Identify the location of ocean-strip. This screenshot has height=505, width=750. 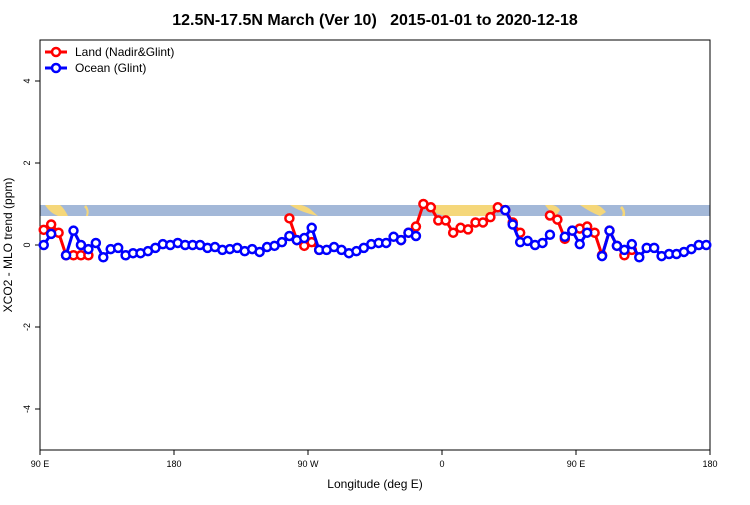
(375, 210).